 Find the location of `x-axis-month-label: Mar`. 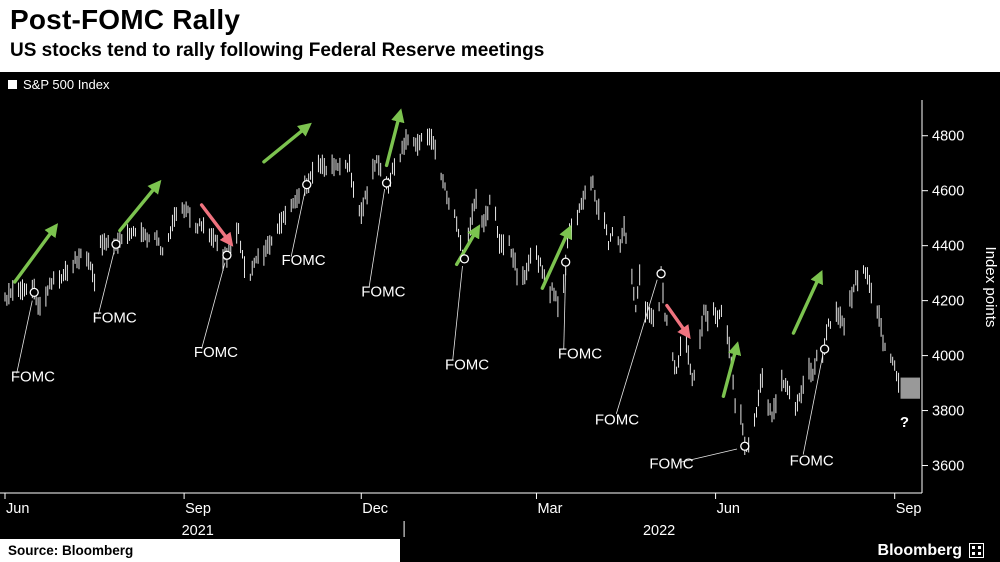

x-axis-month-label: Mar is located at coordinates (549, 509).